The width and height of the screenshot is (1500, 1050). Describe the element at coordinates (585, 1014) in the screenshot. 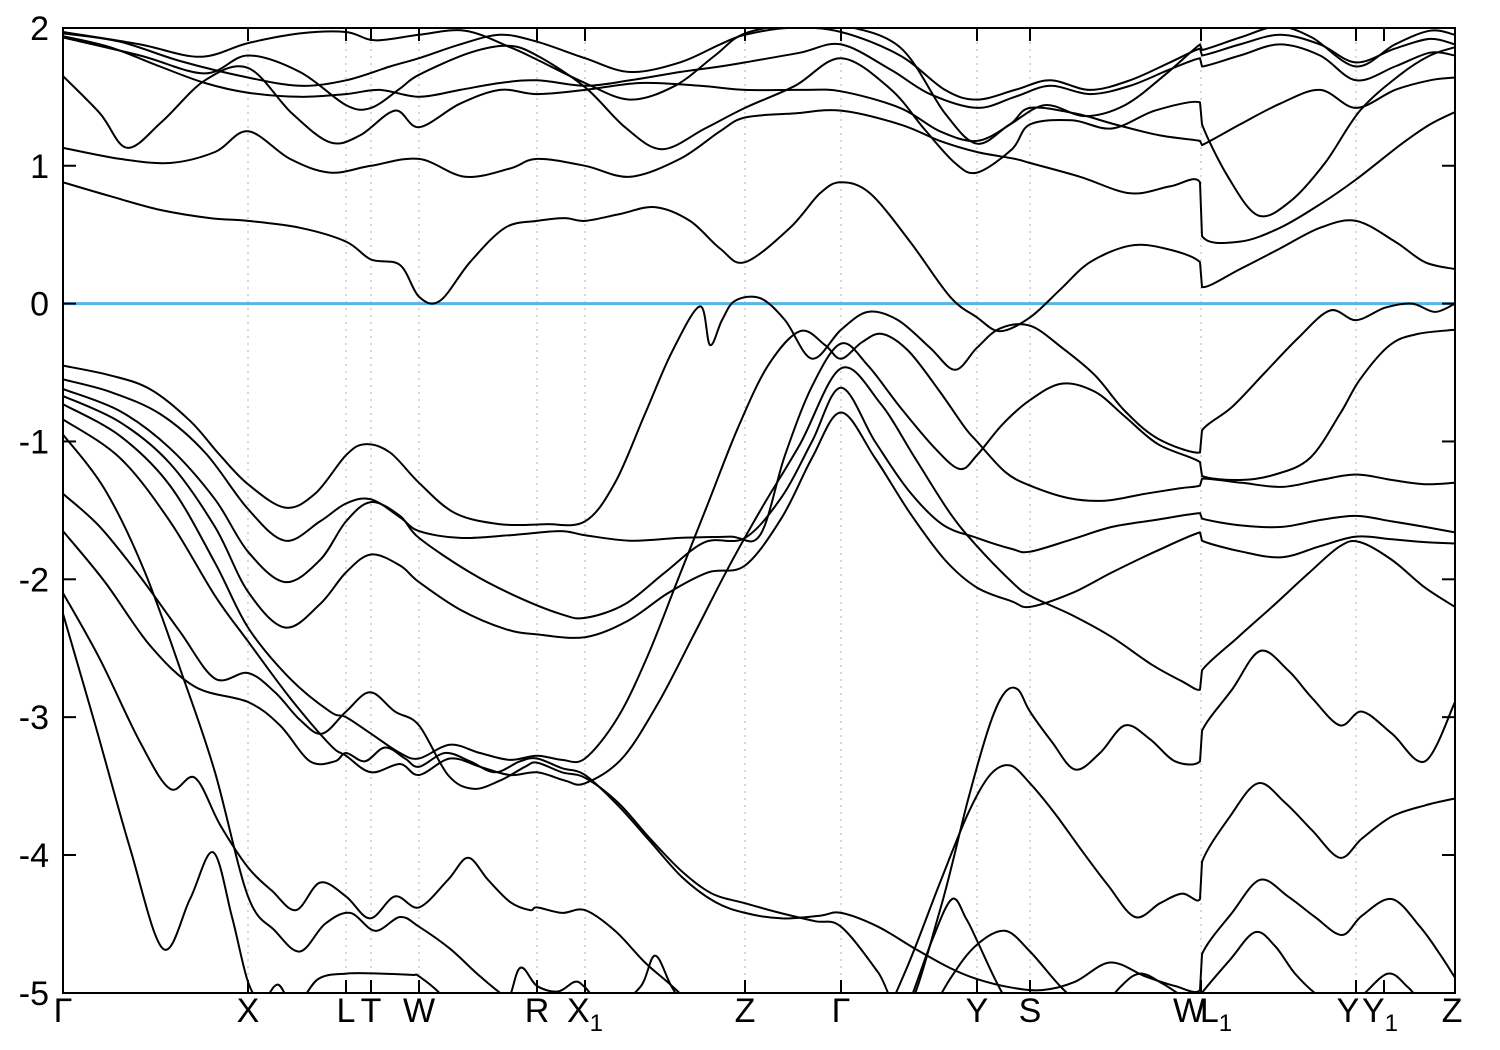

I see `x-tick-label: X1` at that location.